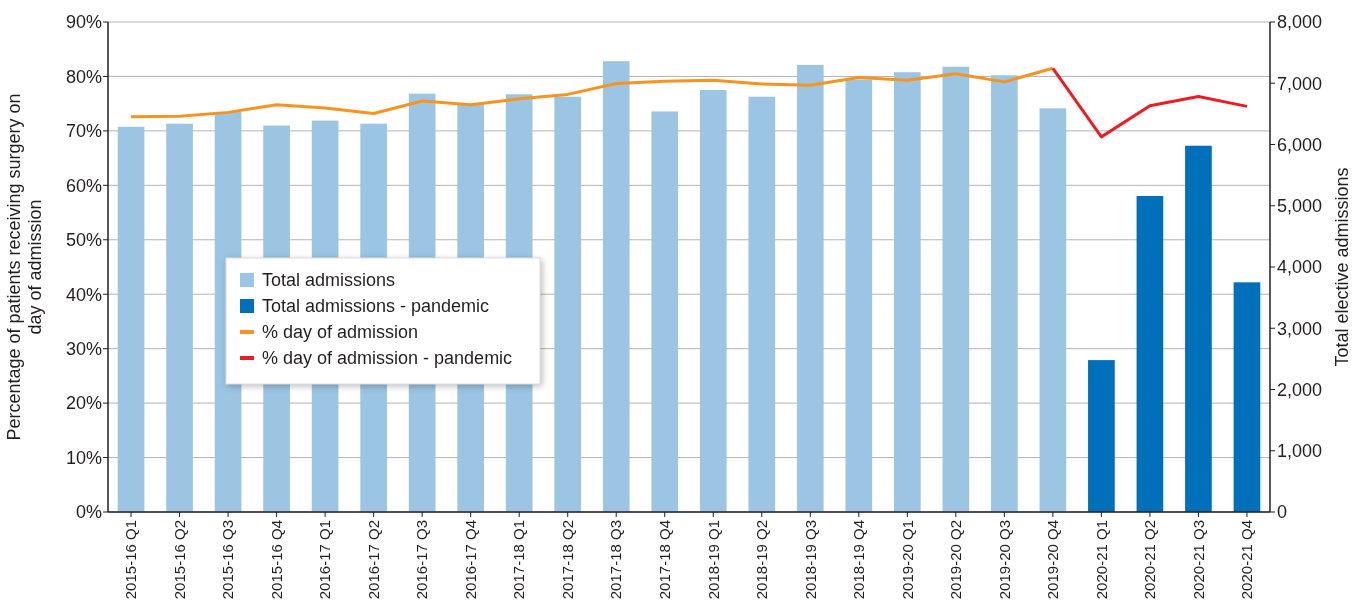 This screenshot has width=1362, height=614. I want to click on y-tick-label: 0%, so click(88, 512).